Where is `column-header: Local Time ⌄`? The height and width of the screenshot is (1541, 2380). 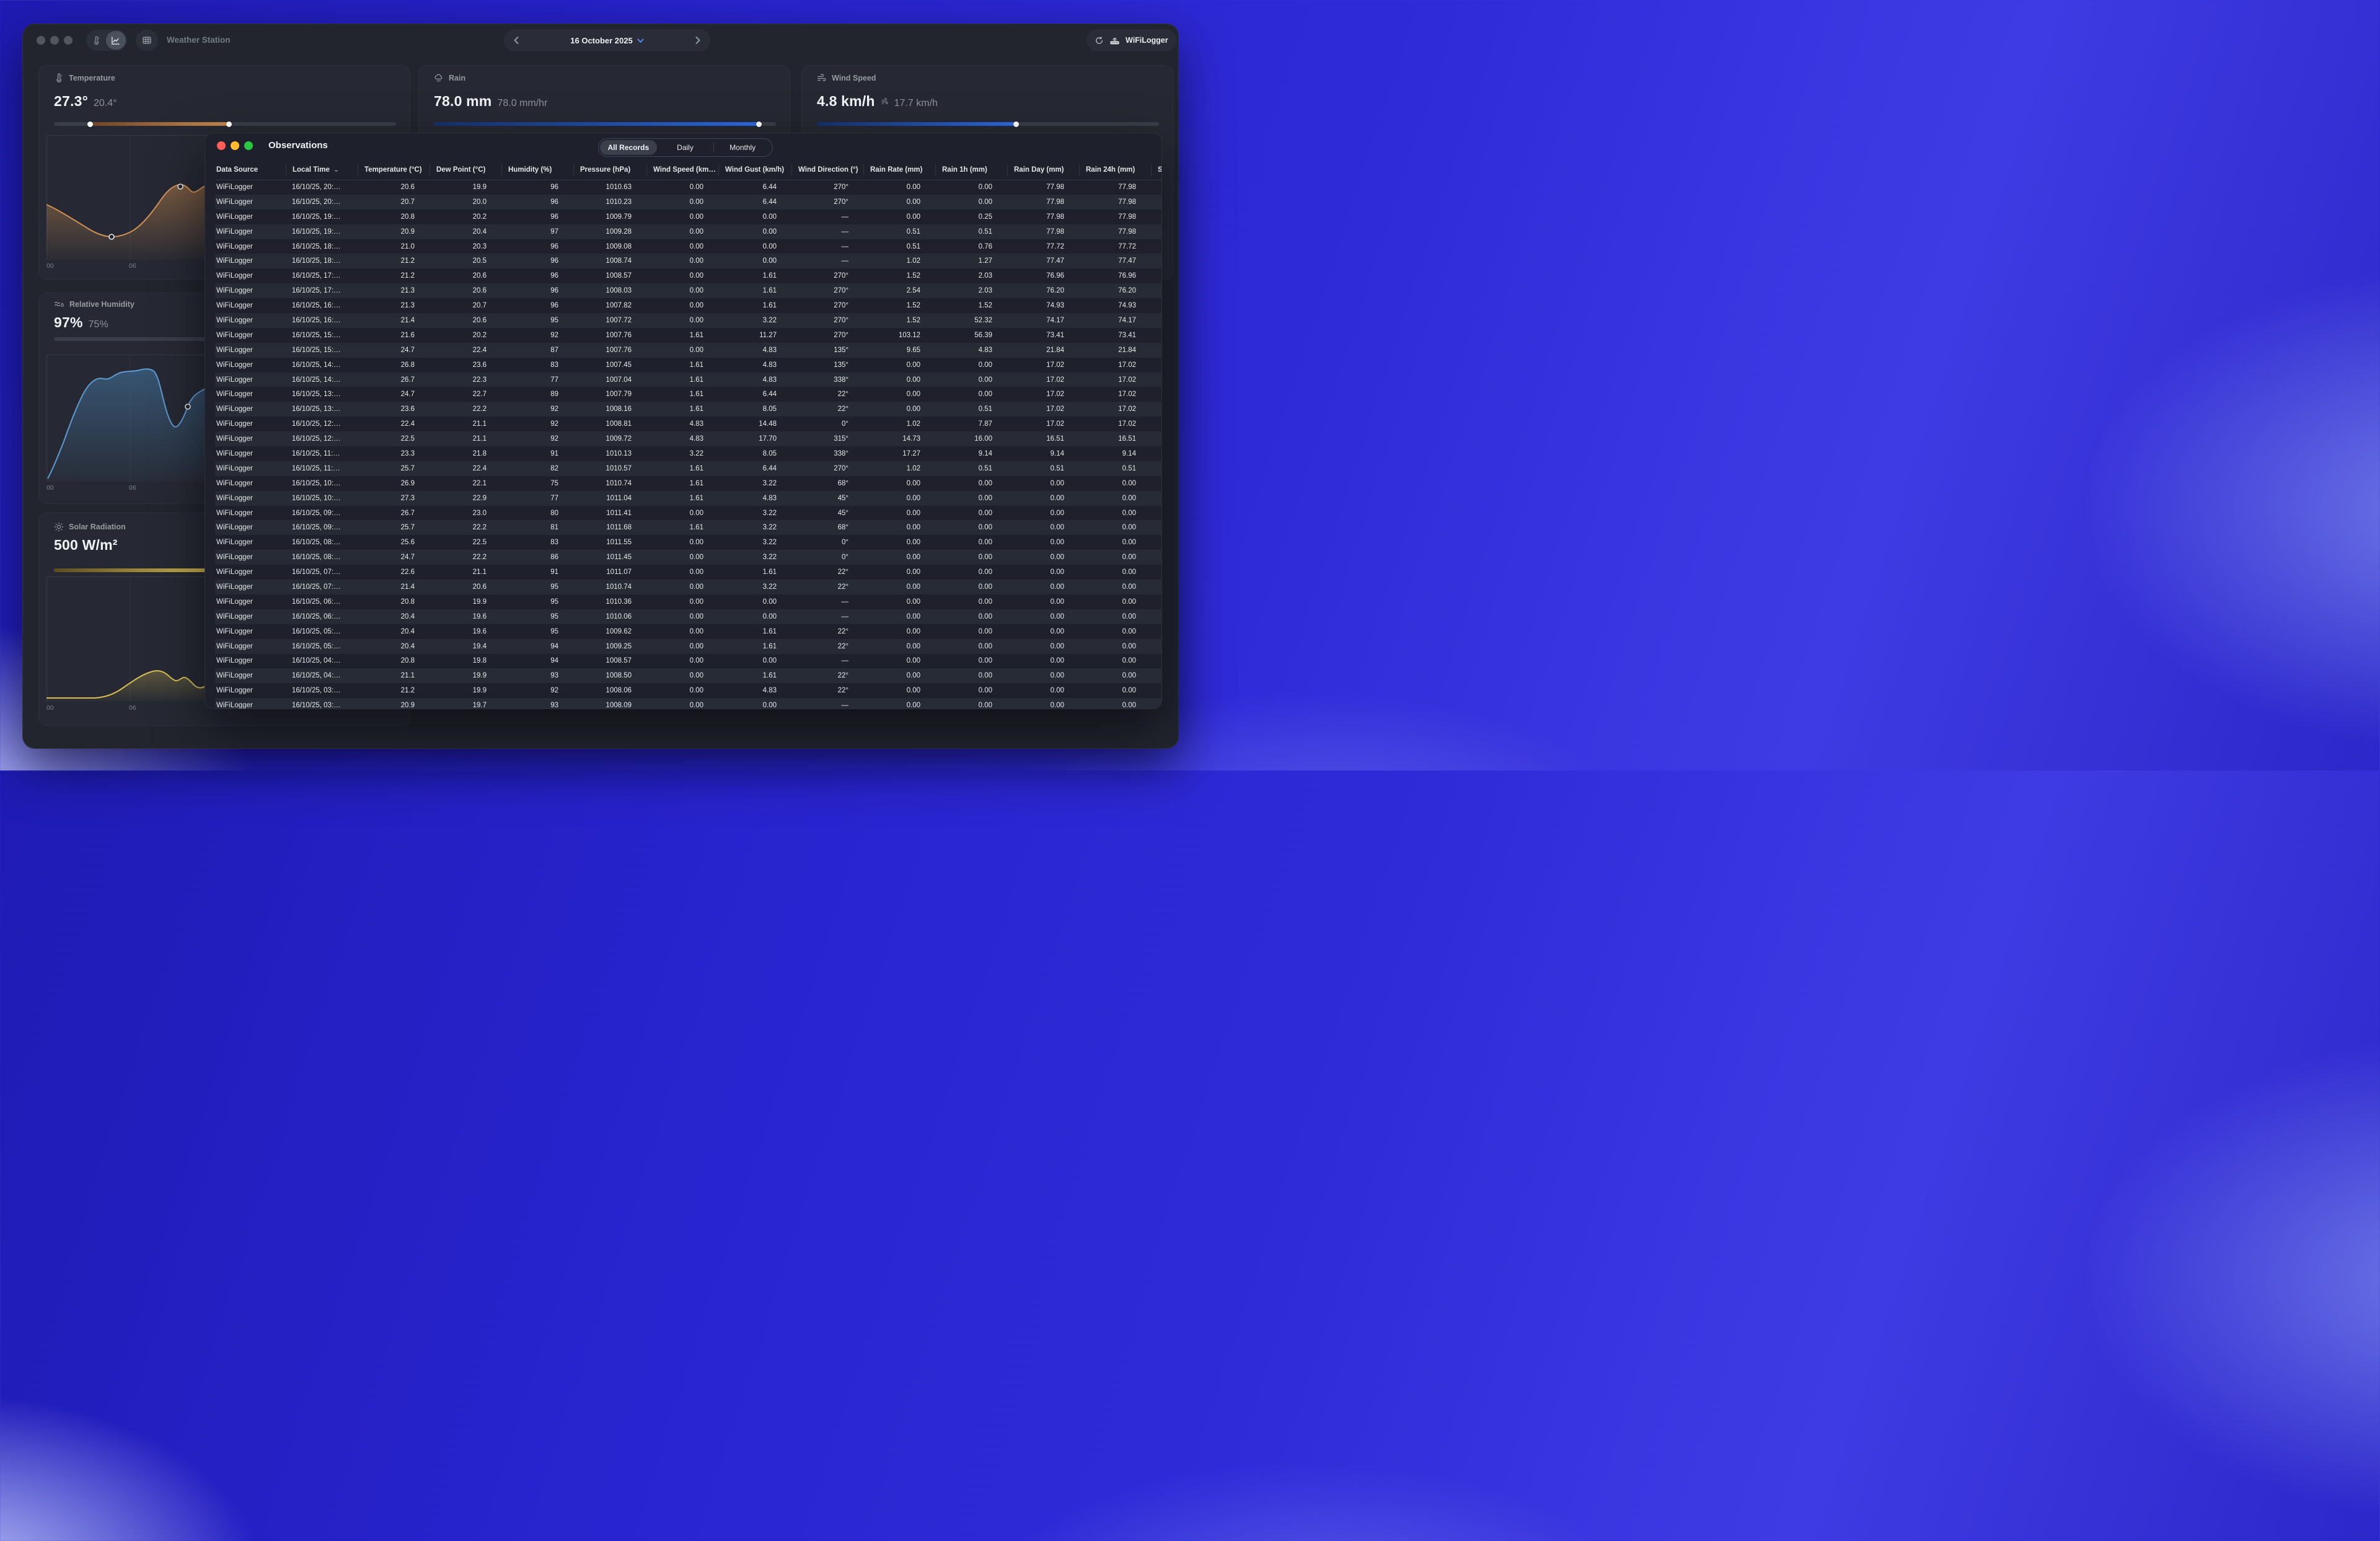 column-header: Local Time ⌄ is located at coordinates (322, 169).